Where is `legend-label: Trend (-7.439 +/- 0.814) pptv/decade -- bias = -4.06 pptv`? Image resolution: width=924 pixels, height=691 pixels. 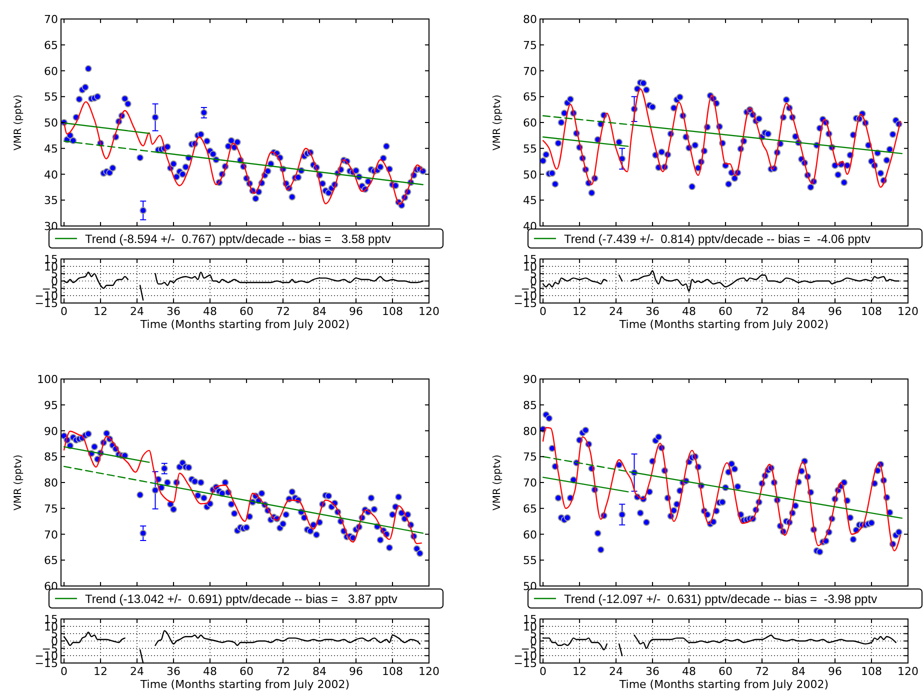
legend-label: Trend (-7.439 +/- 0.814) pptv/decade -- bias = -4.06 pptv is located at coordinates (717, 239).